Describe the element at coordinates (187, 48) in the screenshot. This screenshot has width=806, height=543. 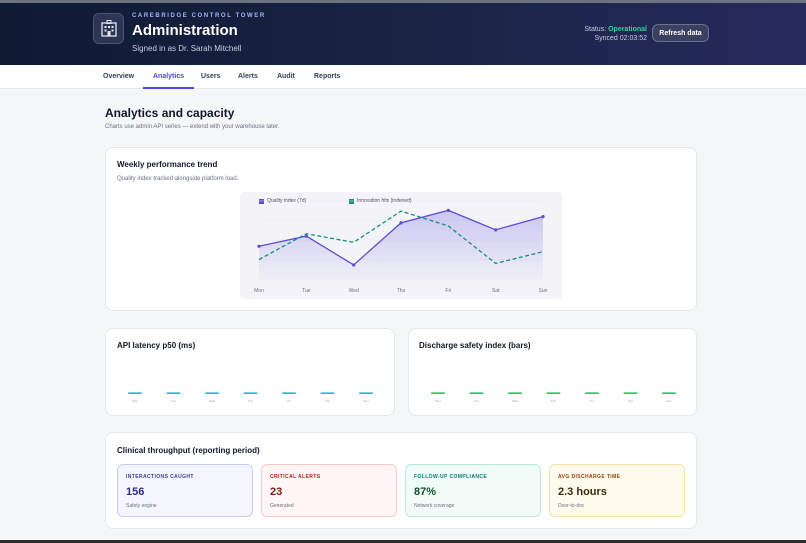
I see `signed-in-user: Signed in as Dr. Sarah Mitchell` at that location.